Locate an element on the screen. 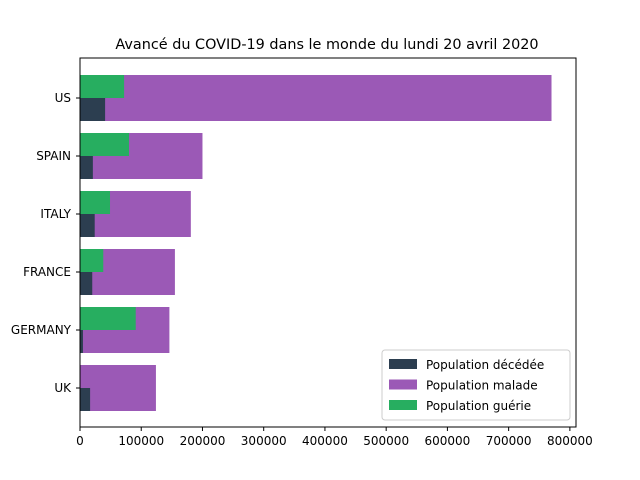 This screenshot has width=640, height=480. x-tick-label: 800000 is located at coordinates (570, 441).